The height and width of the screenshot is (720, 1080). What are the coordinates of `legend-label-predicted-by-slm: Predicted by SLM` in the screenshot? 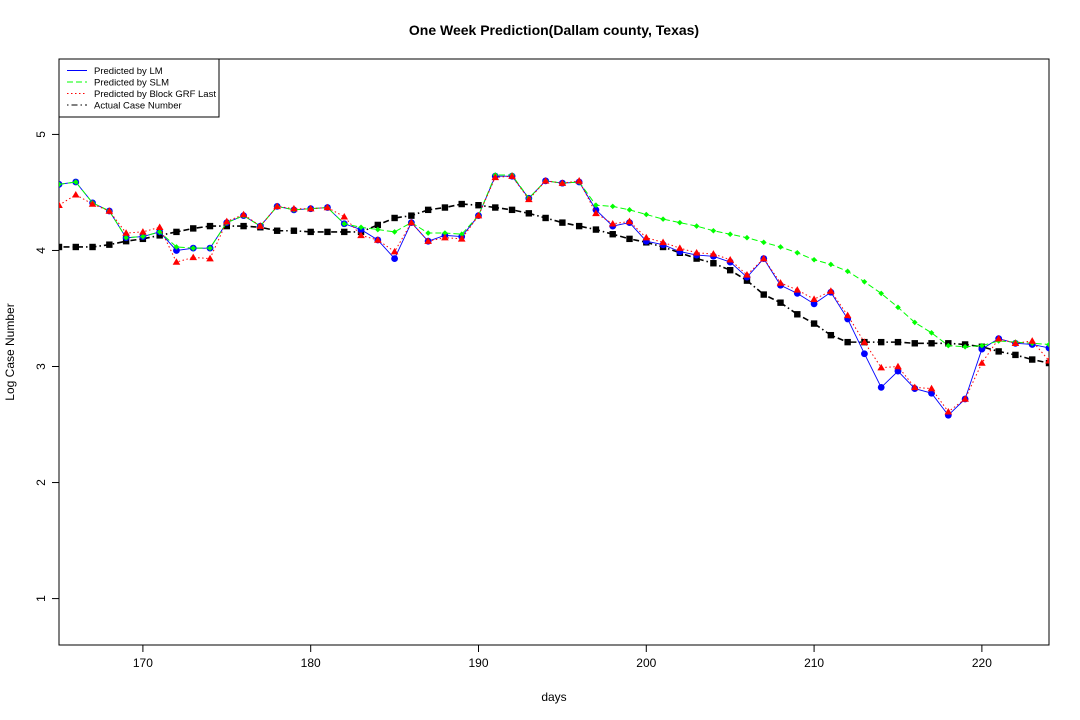 It's located at (131, 83).